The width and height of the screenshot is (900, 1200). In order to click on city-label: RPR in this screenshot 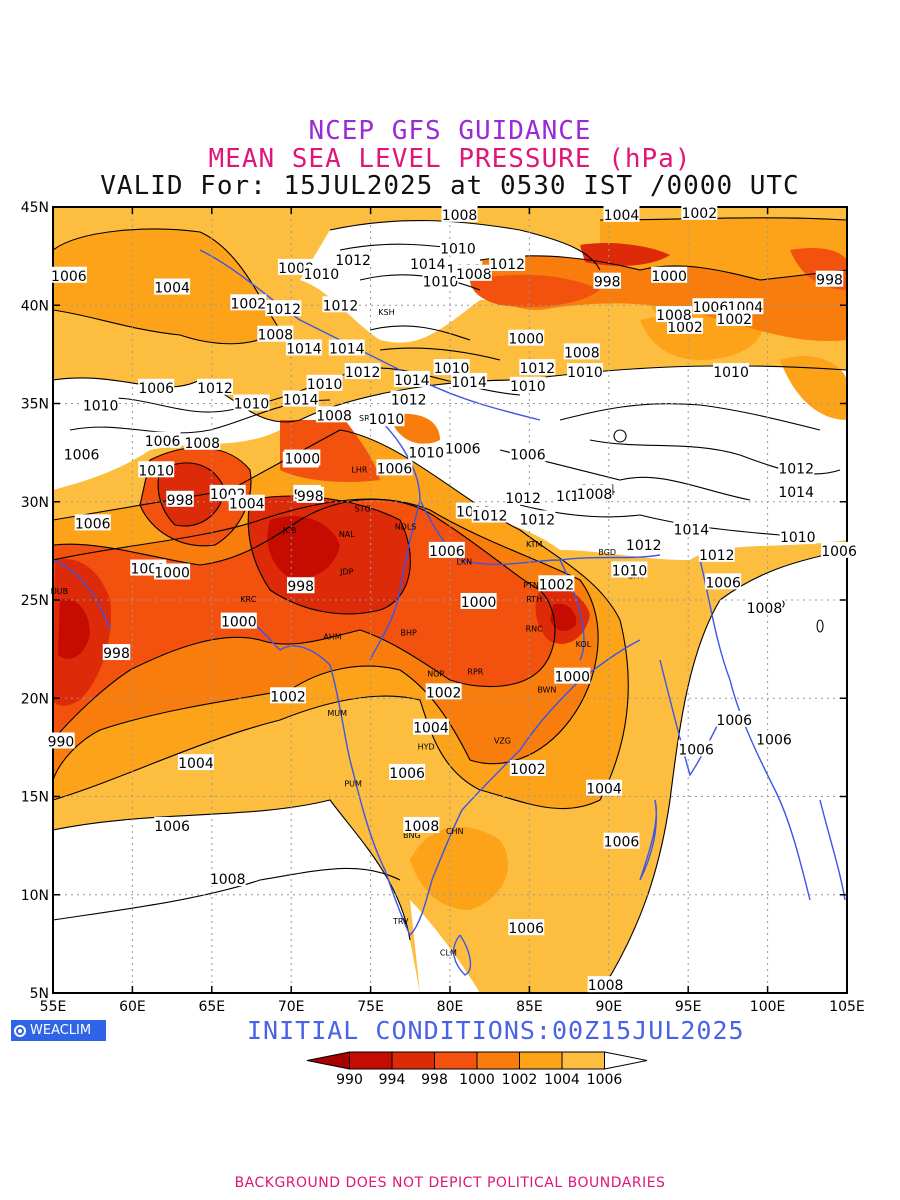, I will do `click(475, 672)`.